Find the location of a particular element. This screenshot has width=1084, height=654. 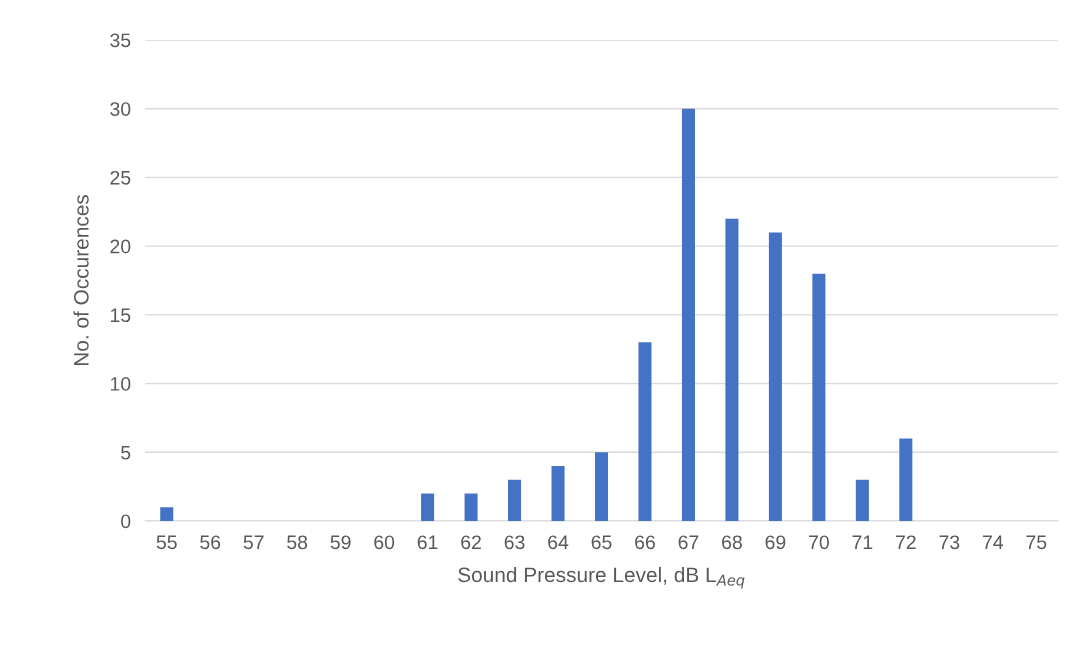

x-axis-title: Sound Pressure Level, dB L$_{Aeq}$ is located at coordinates (601, 577).